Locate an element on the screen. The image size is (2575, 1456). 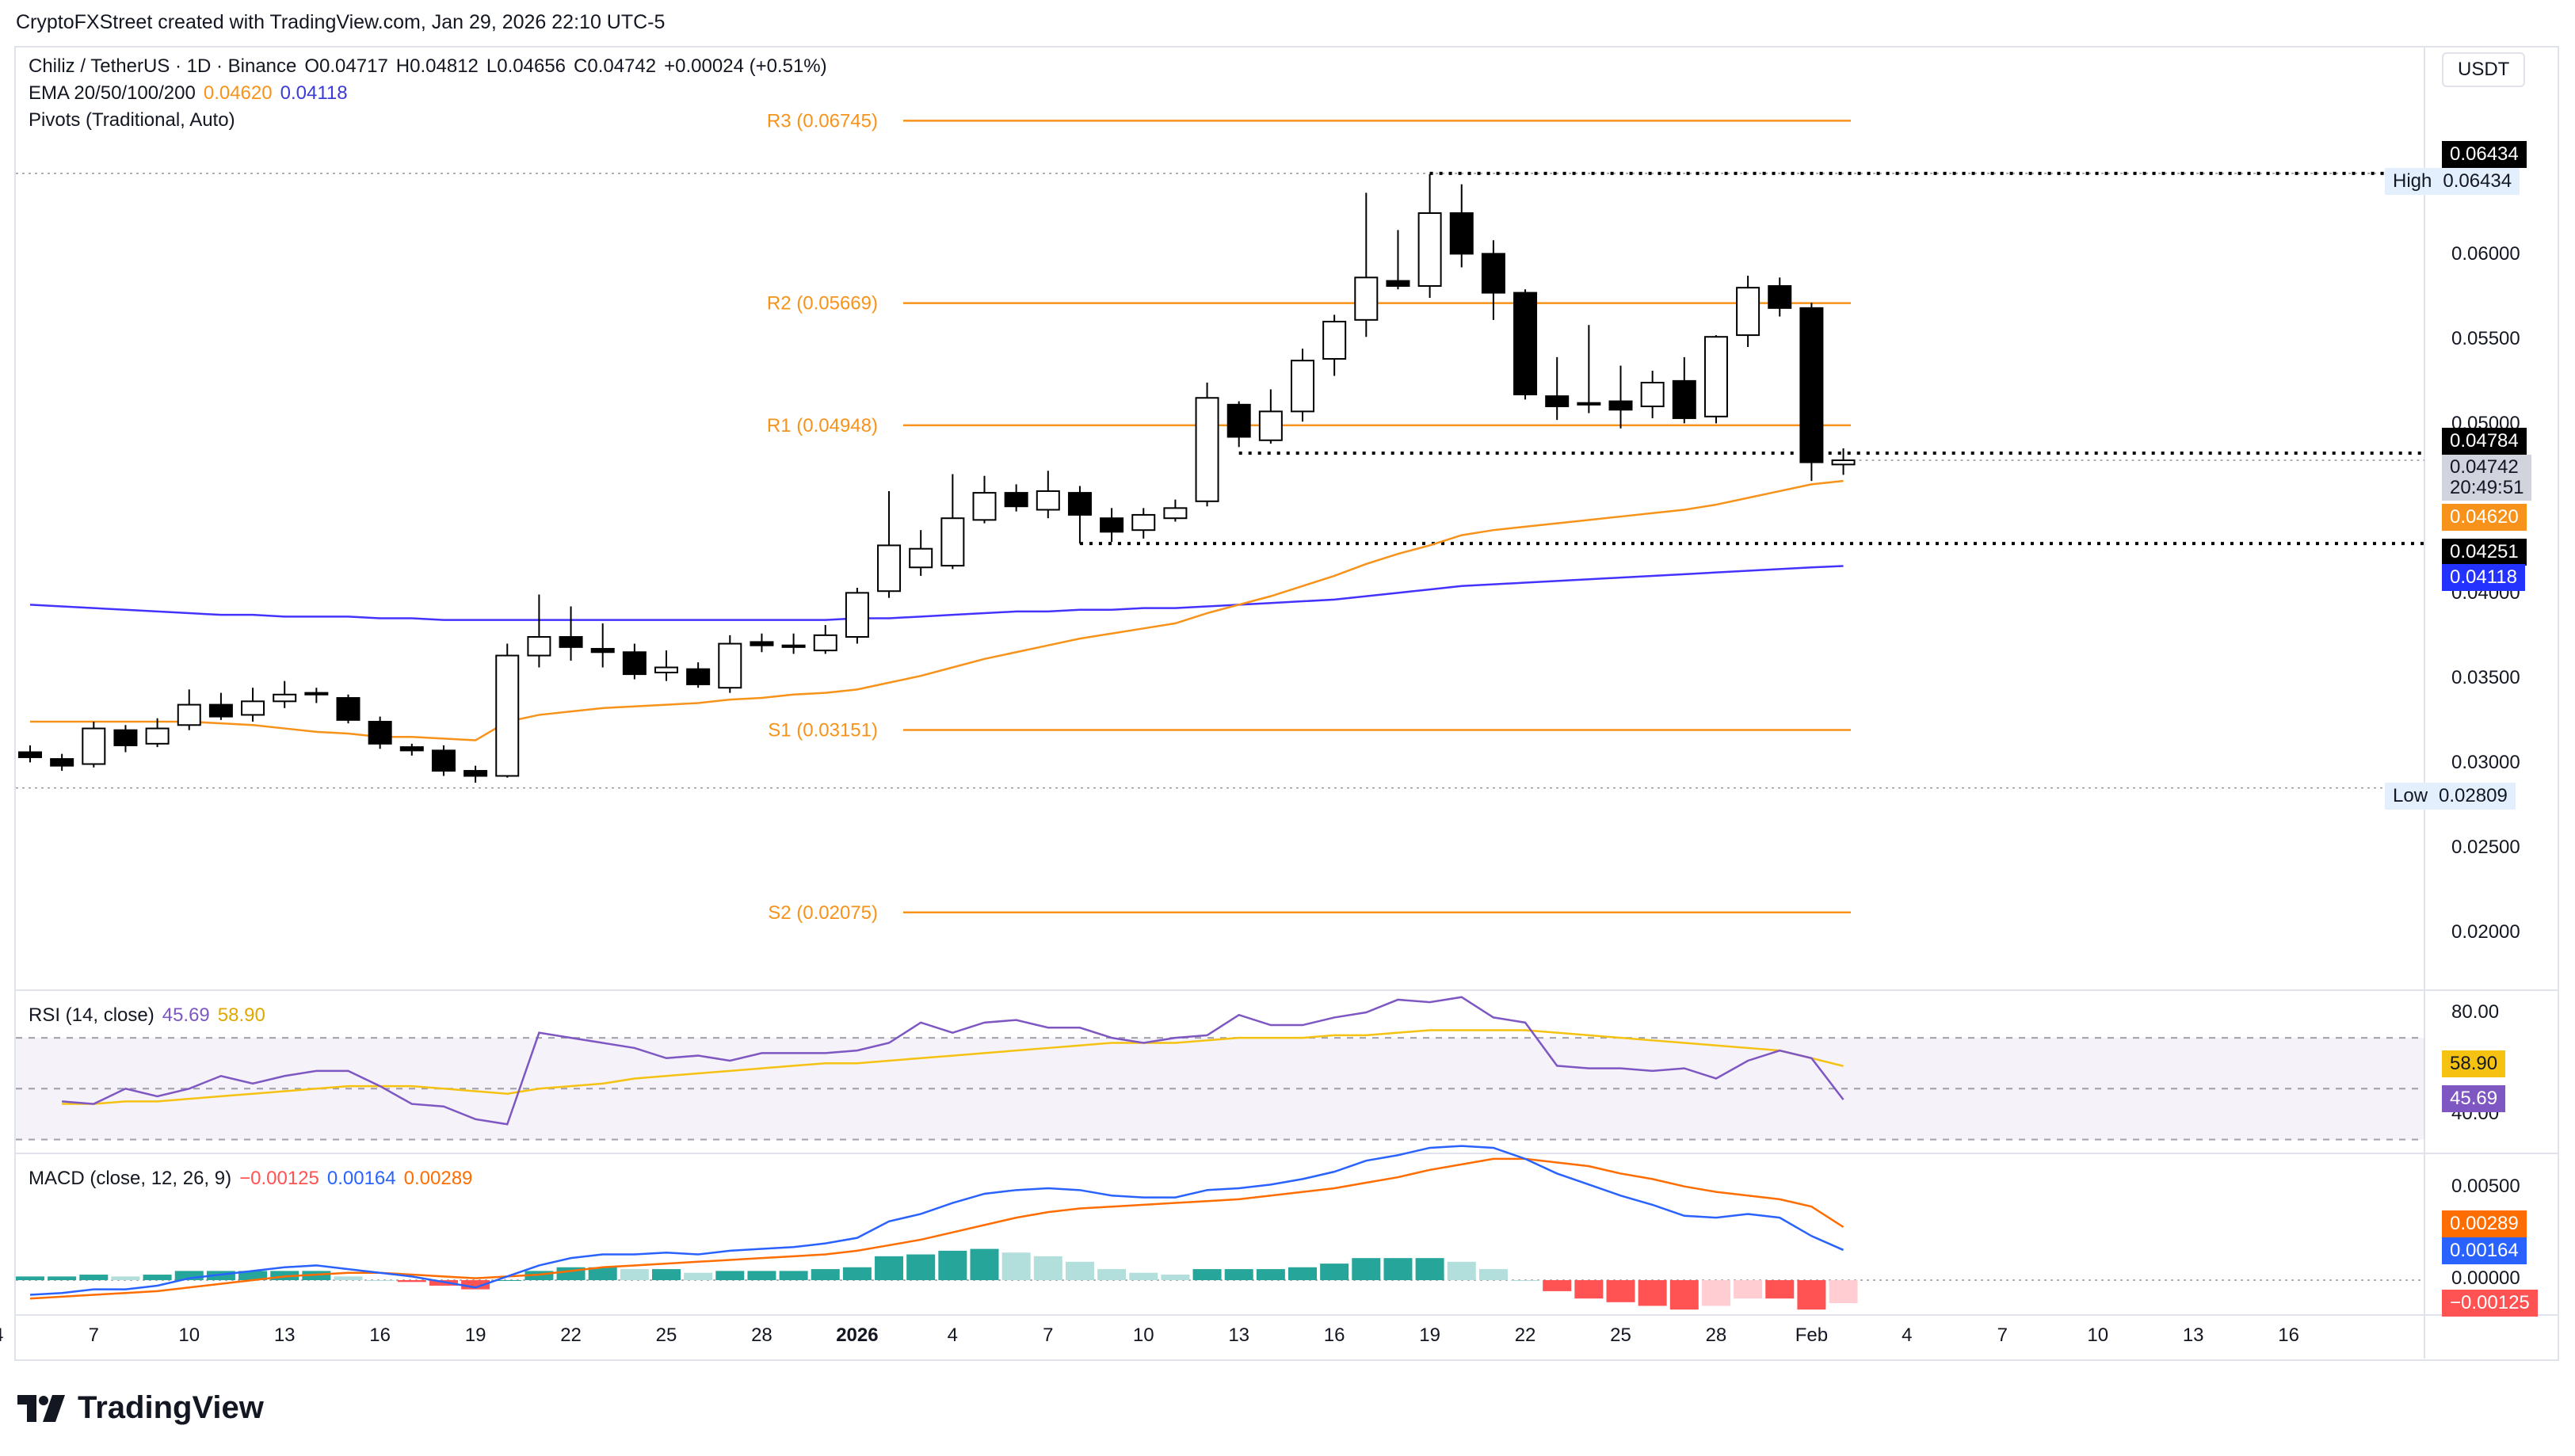
macd-line is located at coordinates (936, 1220).